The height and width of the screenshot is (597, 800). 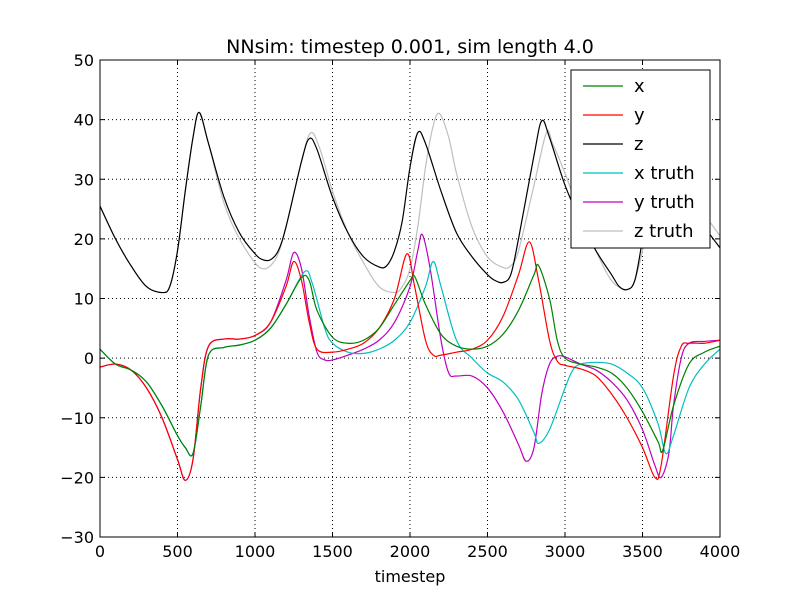 I want to click on y-tick-label: −30, so click(x=77, y=537).